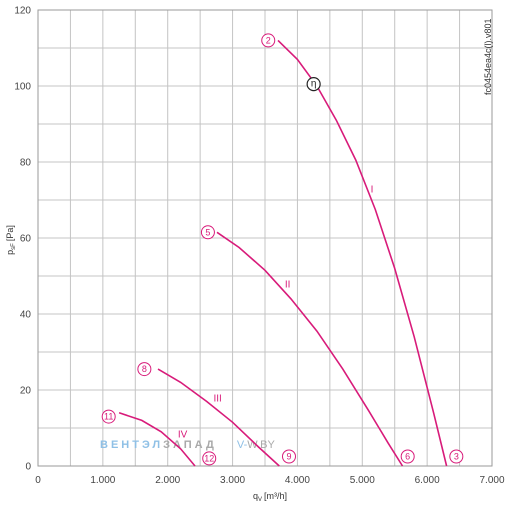 The image size is (509, 508). I want to click on x-tick-label: 2.000, so click(167, 480).